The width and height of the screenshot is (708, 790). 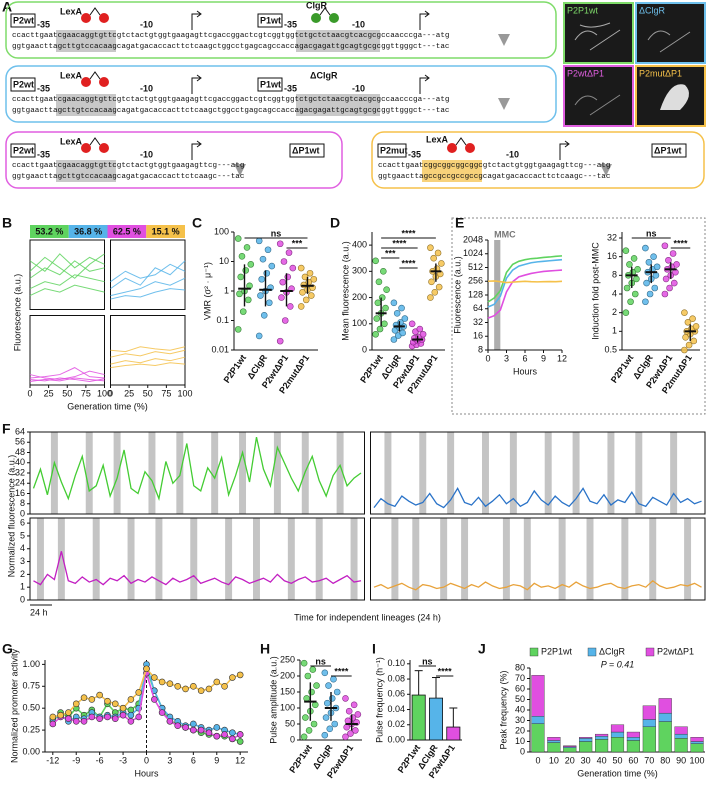 What do you see at coordinates (17, 313) in the screenshot?
I see `y-axis-label: Fluorescence (a.u.)` at bounding box center [17, 313].